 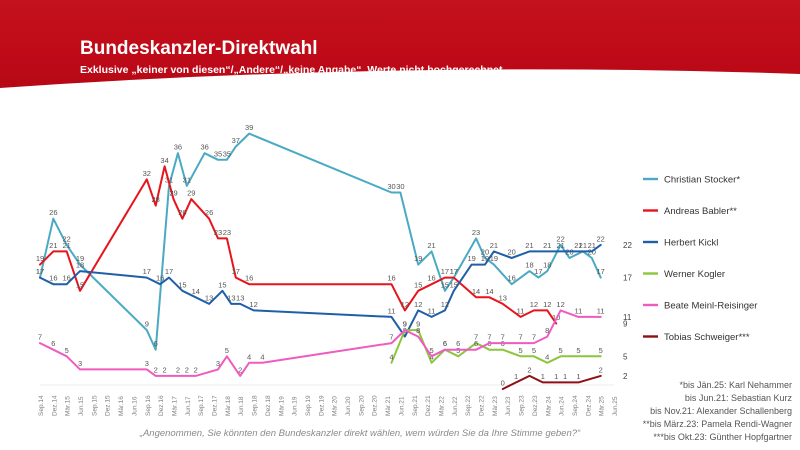 What do you see at coordinates (41, 405) in the screenshot?
I see `x-tick-label: Sep.14` at bounding box center [41, 405].